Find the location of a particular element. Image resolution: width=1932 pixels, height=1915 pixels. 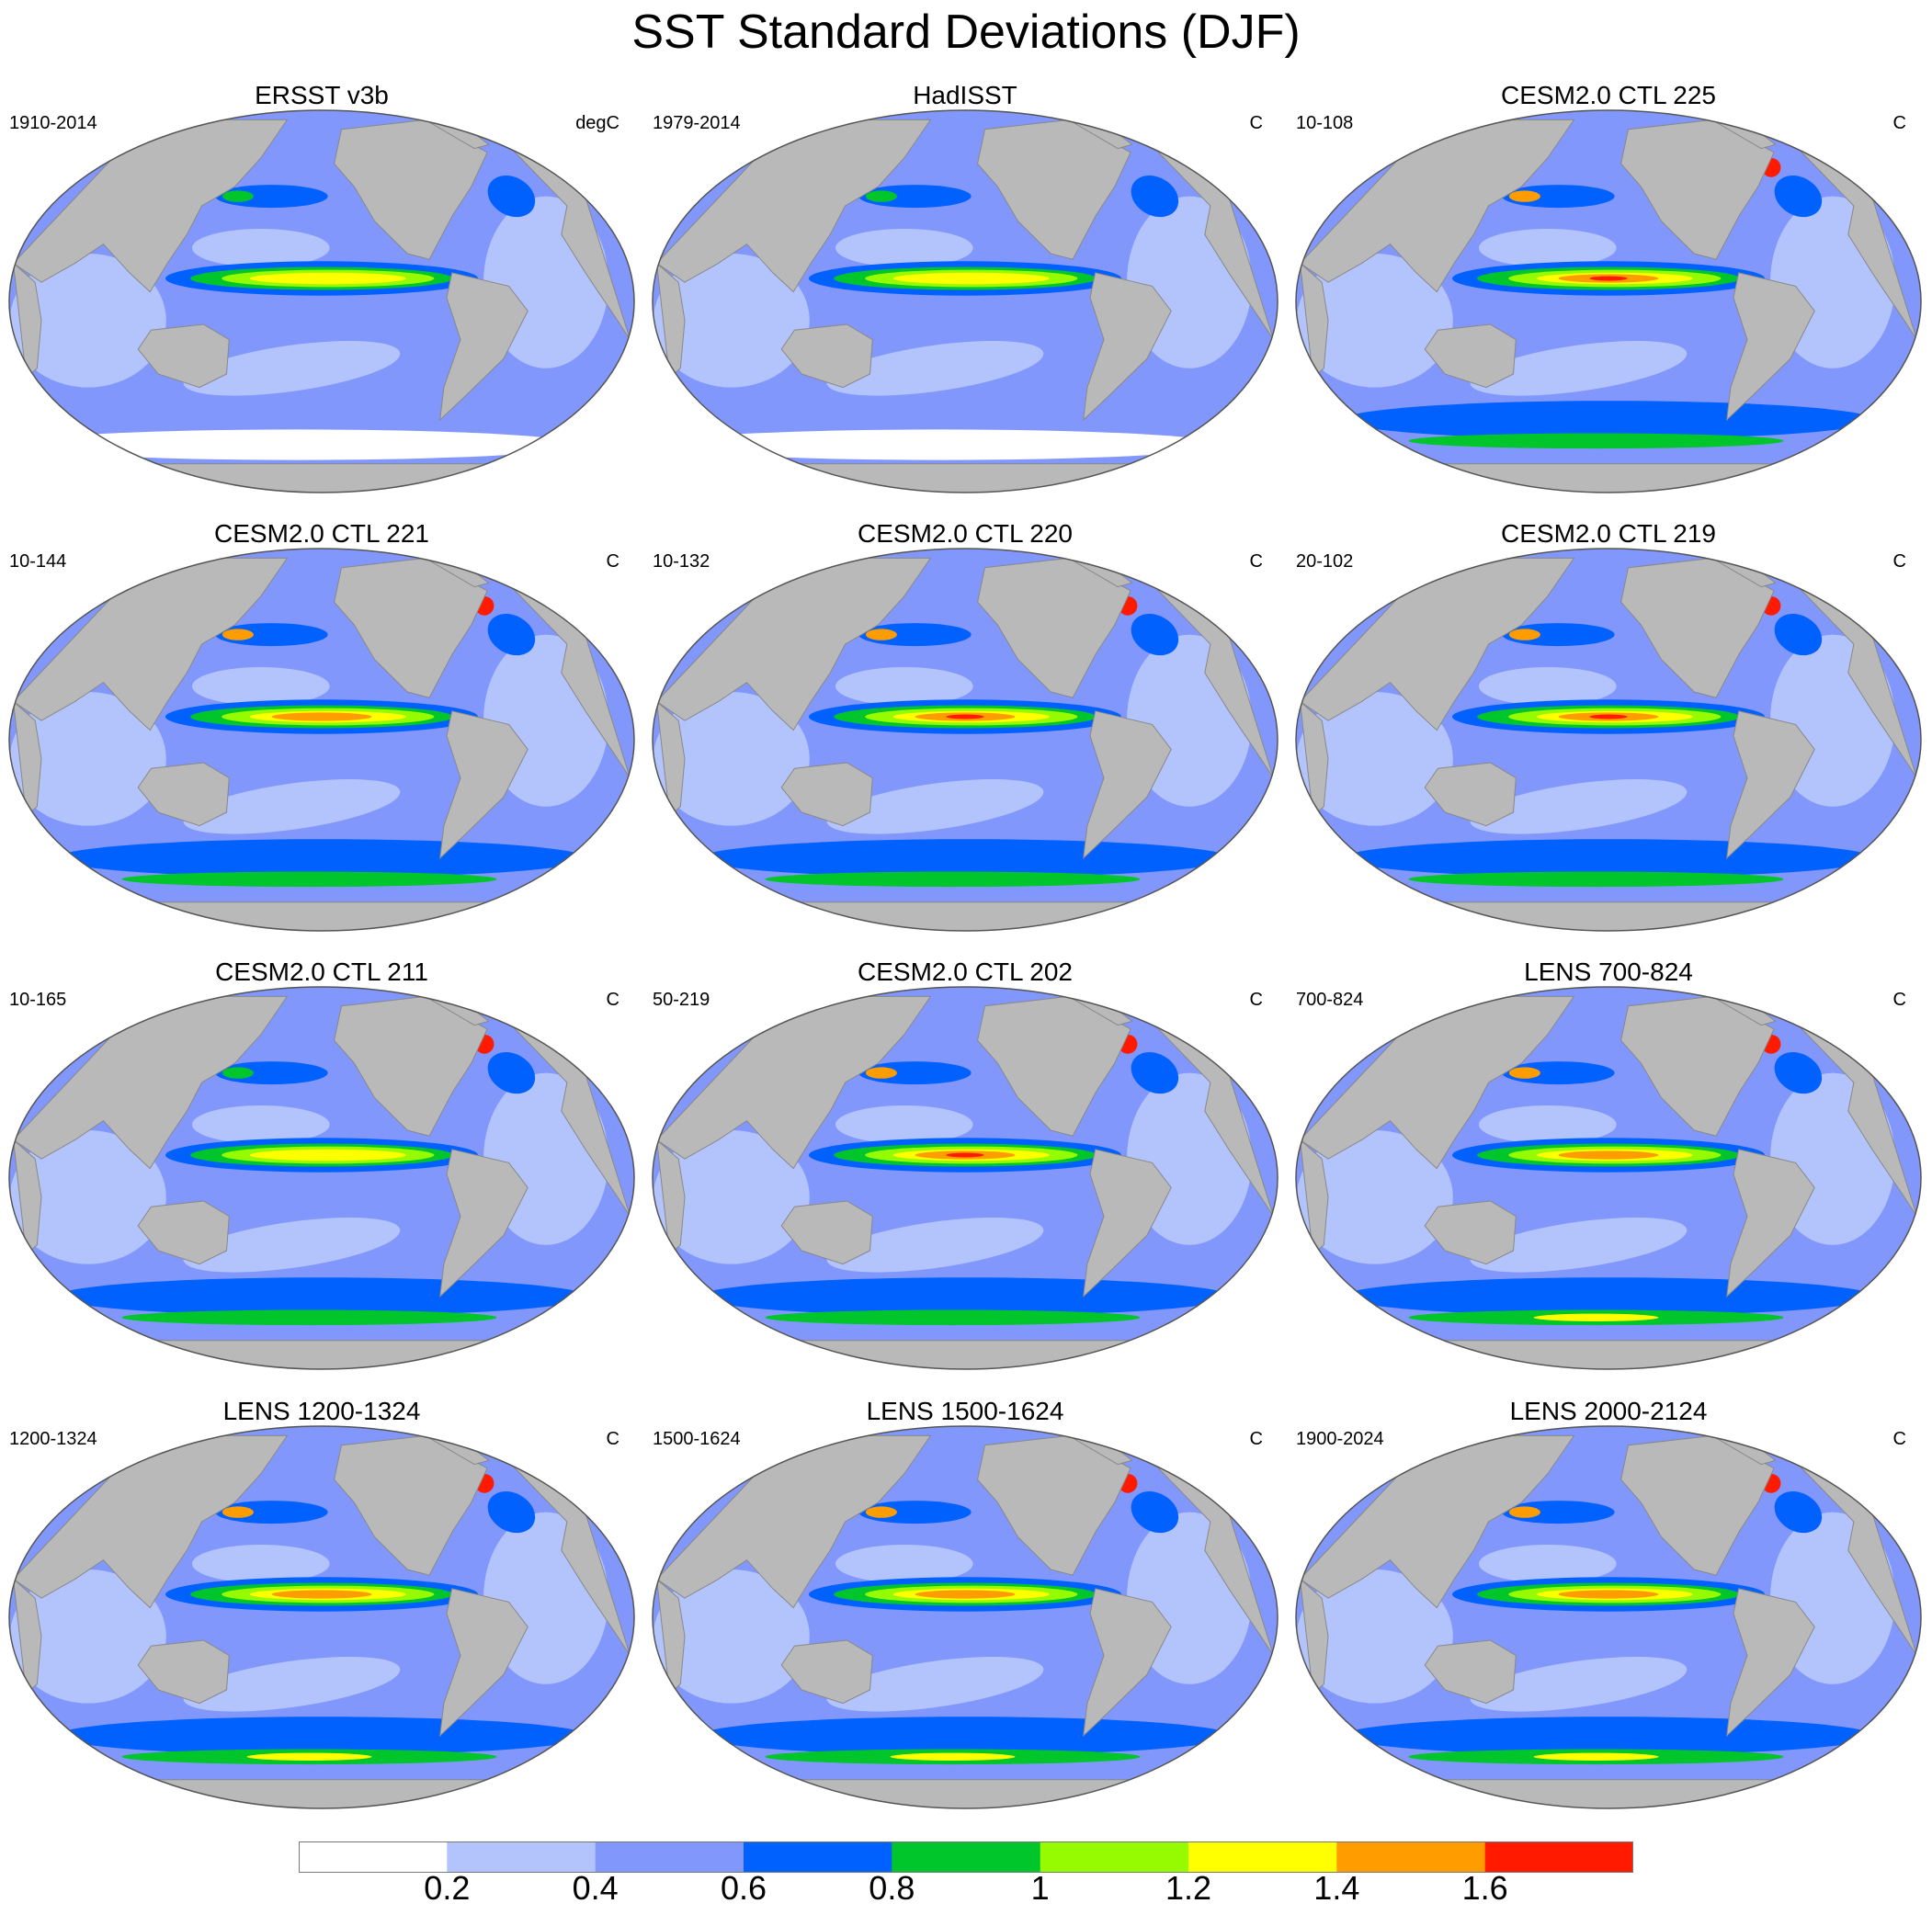

colorbar-tick-label: 1.6 is located at coordinates (1484, 1888).